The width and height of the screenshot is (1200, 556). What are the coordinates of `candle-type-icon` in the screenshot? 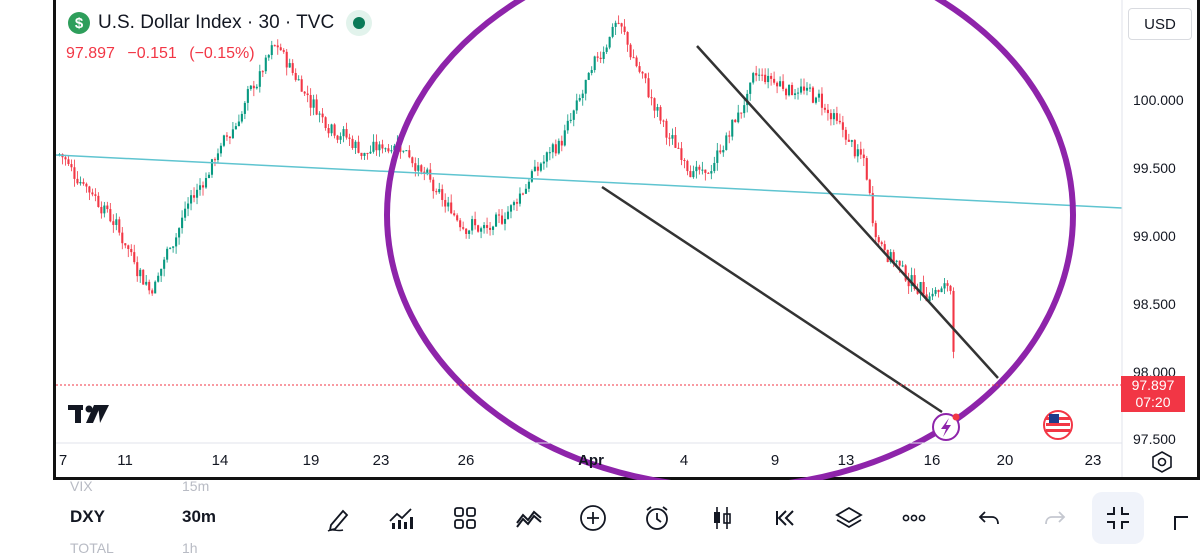 It's located at (722, 518).